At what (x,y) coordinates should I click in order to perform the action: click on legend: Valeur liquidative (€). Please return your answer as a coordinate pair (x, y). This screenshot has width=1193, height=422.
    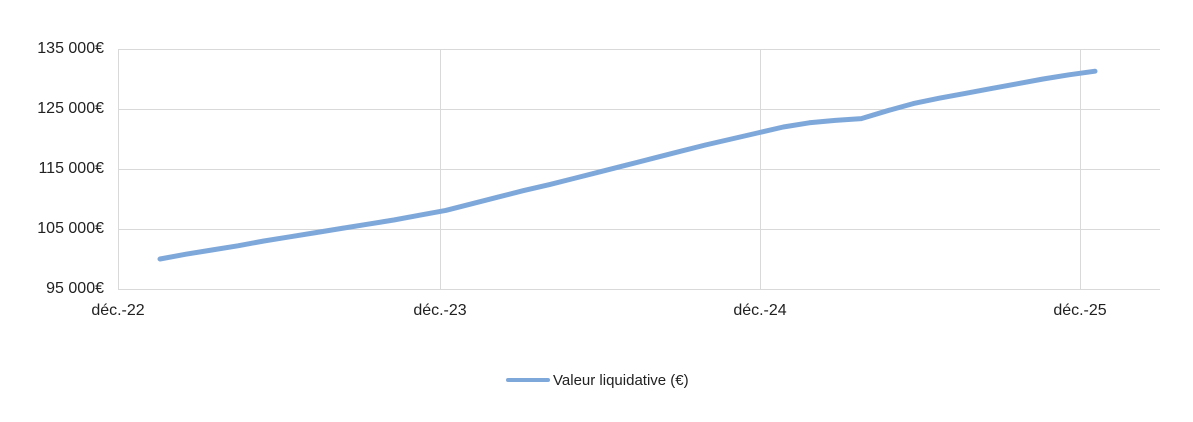
    Looking at the image, I should click on (597, 380).